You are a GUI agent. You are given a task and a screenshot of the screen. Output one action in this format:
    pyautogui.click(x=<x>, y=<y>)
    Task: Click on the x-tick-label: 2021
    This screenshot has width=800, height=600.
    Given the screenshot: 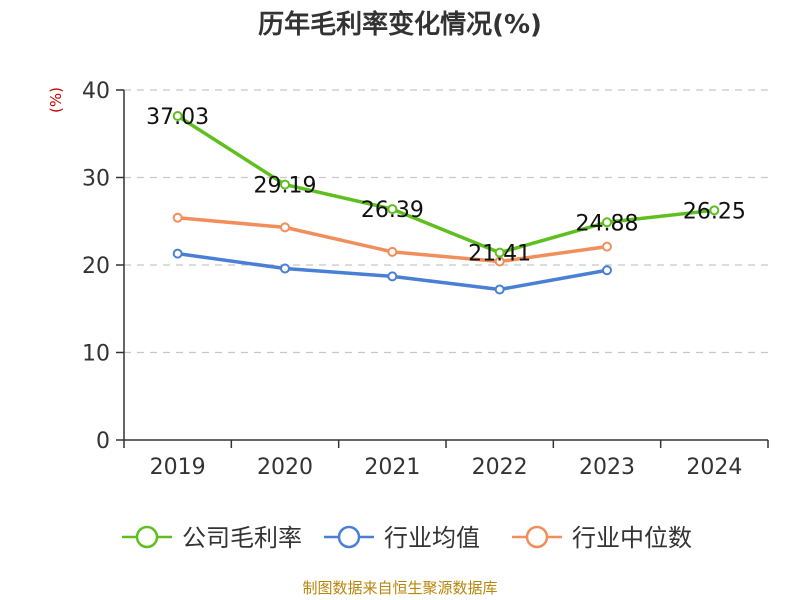 What is the action you would take?
    pyautogui.click(x=392, y=467)
    